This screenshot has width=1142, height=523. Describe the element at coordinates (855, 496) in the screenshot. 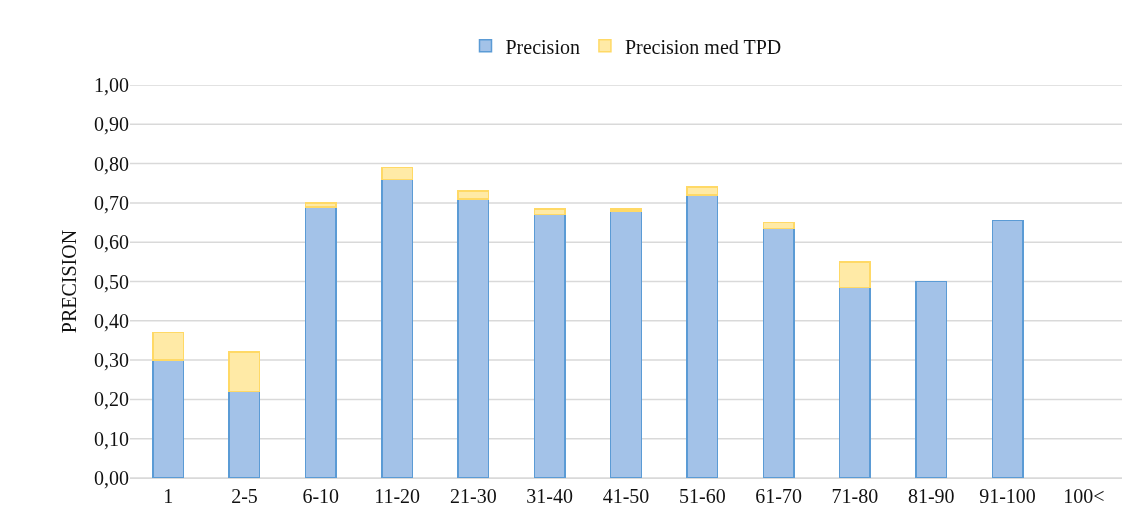

I see `x-tick-label: 71-80` at that location.